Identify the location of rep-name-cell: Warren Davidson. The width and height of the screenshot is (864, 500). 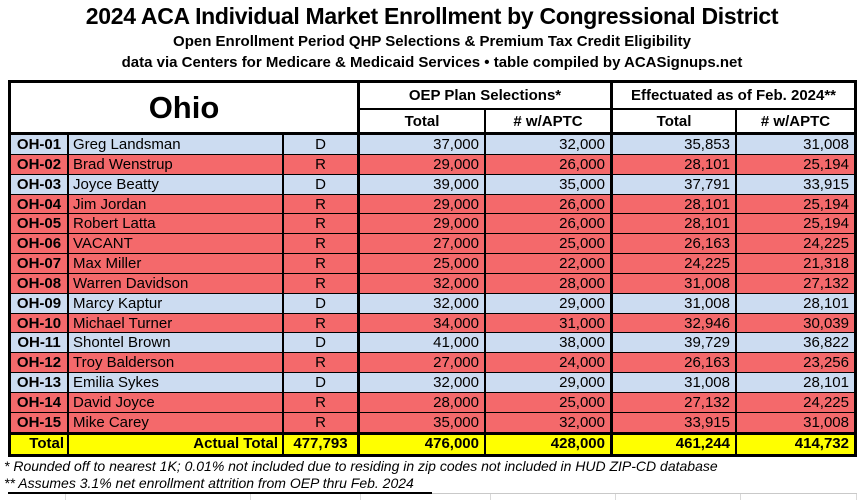
(176, 283).